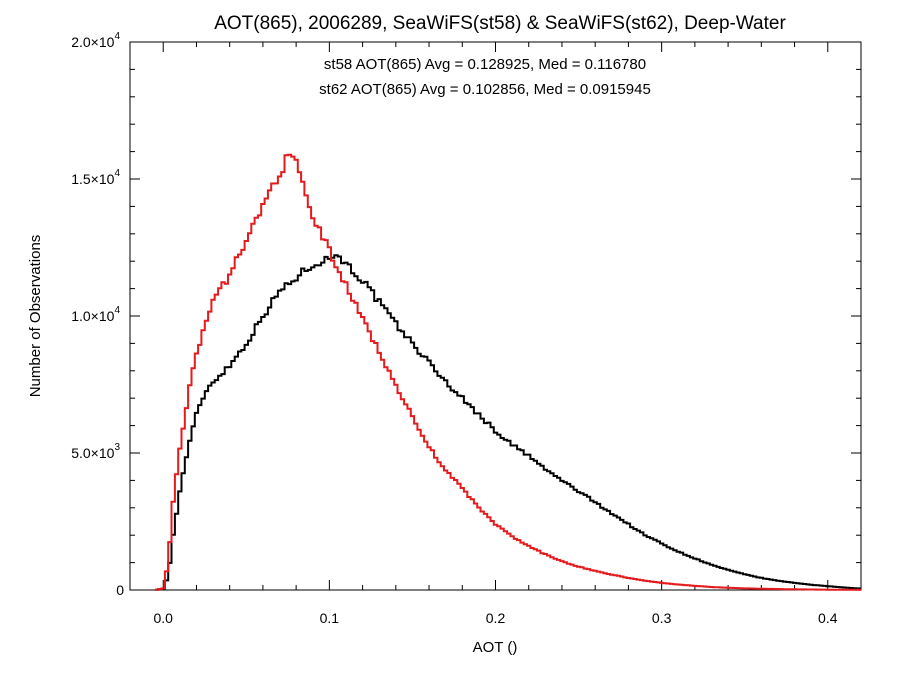 The width and height of the screenshot is (900, 675). I want to click on y-tick-label: 2.0×10⁴, so click(95, 40).